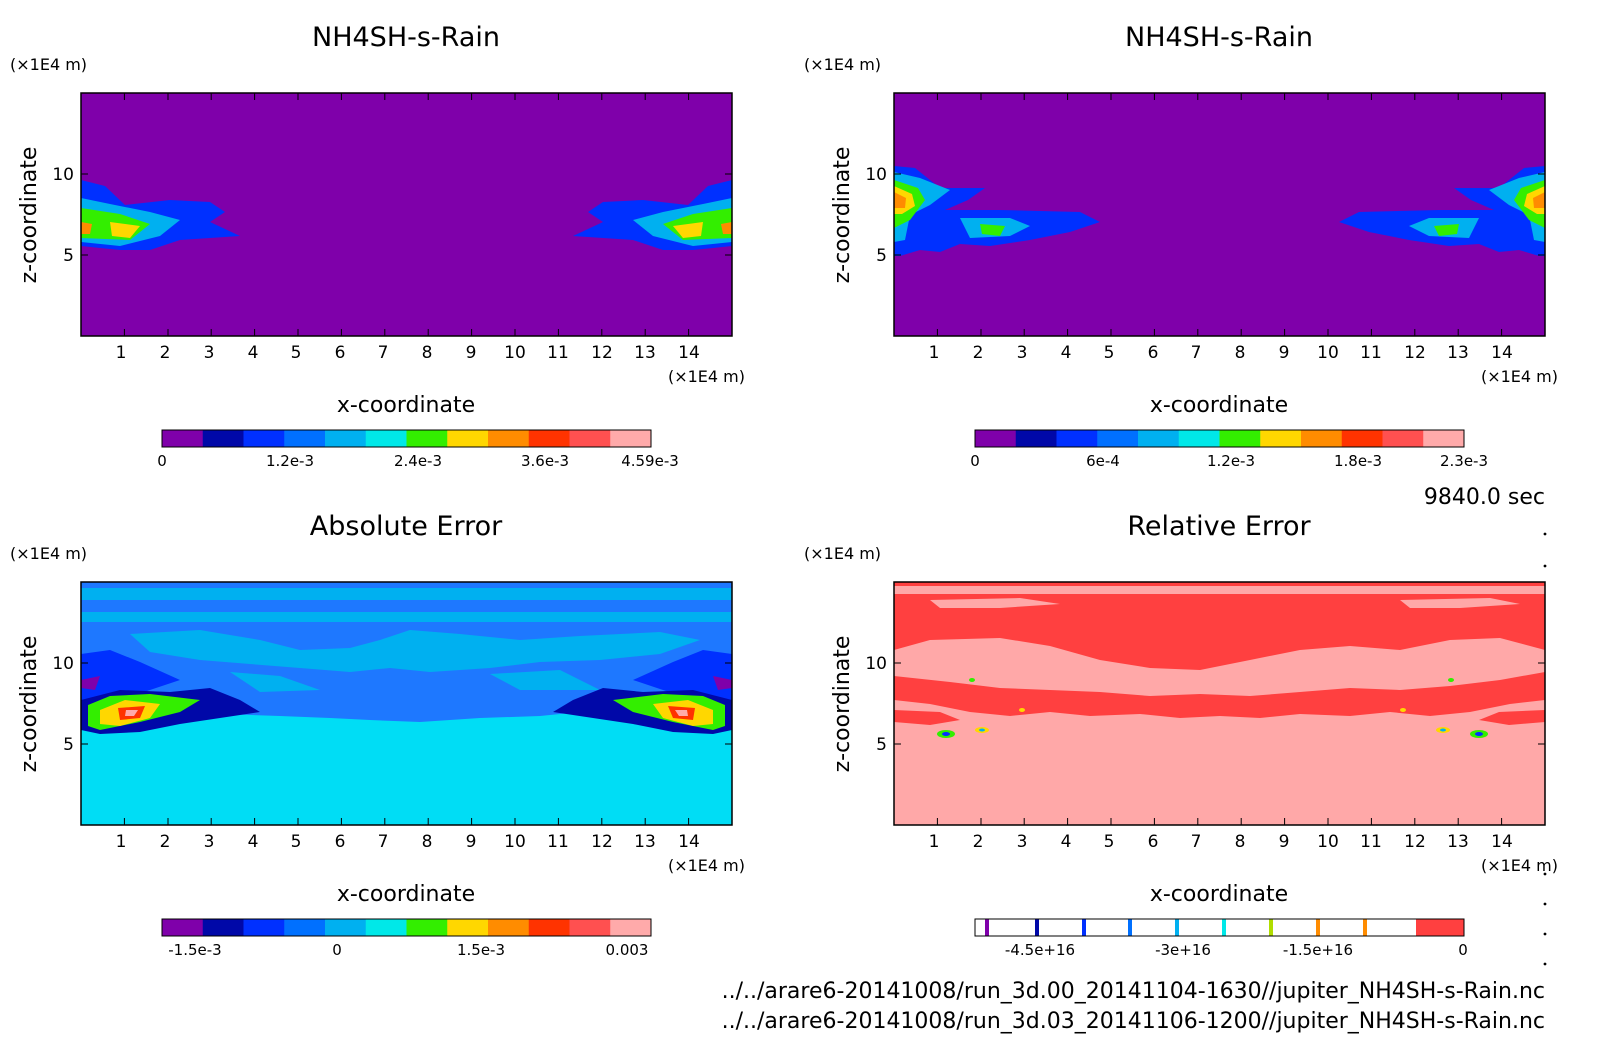 The height and width of the screenshot is (1054, 1604). I want to click on colorbar-label: -1.5e-3, so click(194, 950).